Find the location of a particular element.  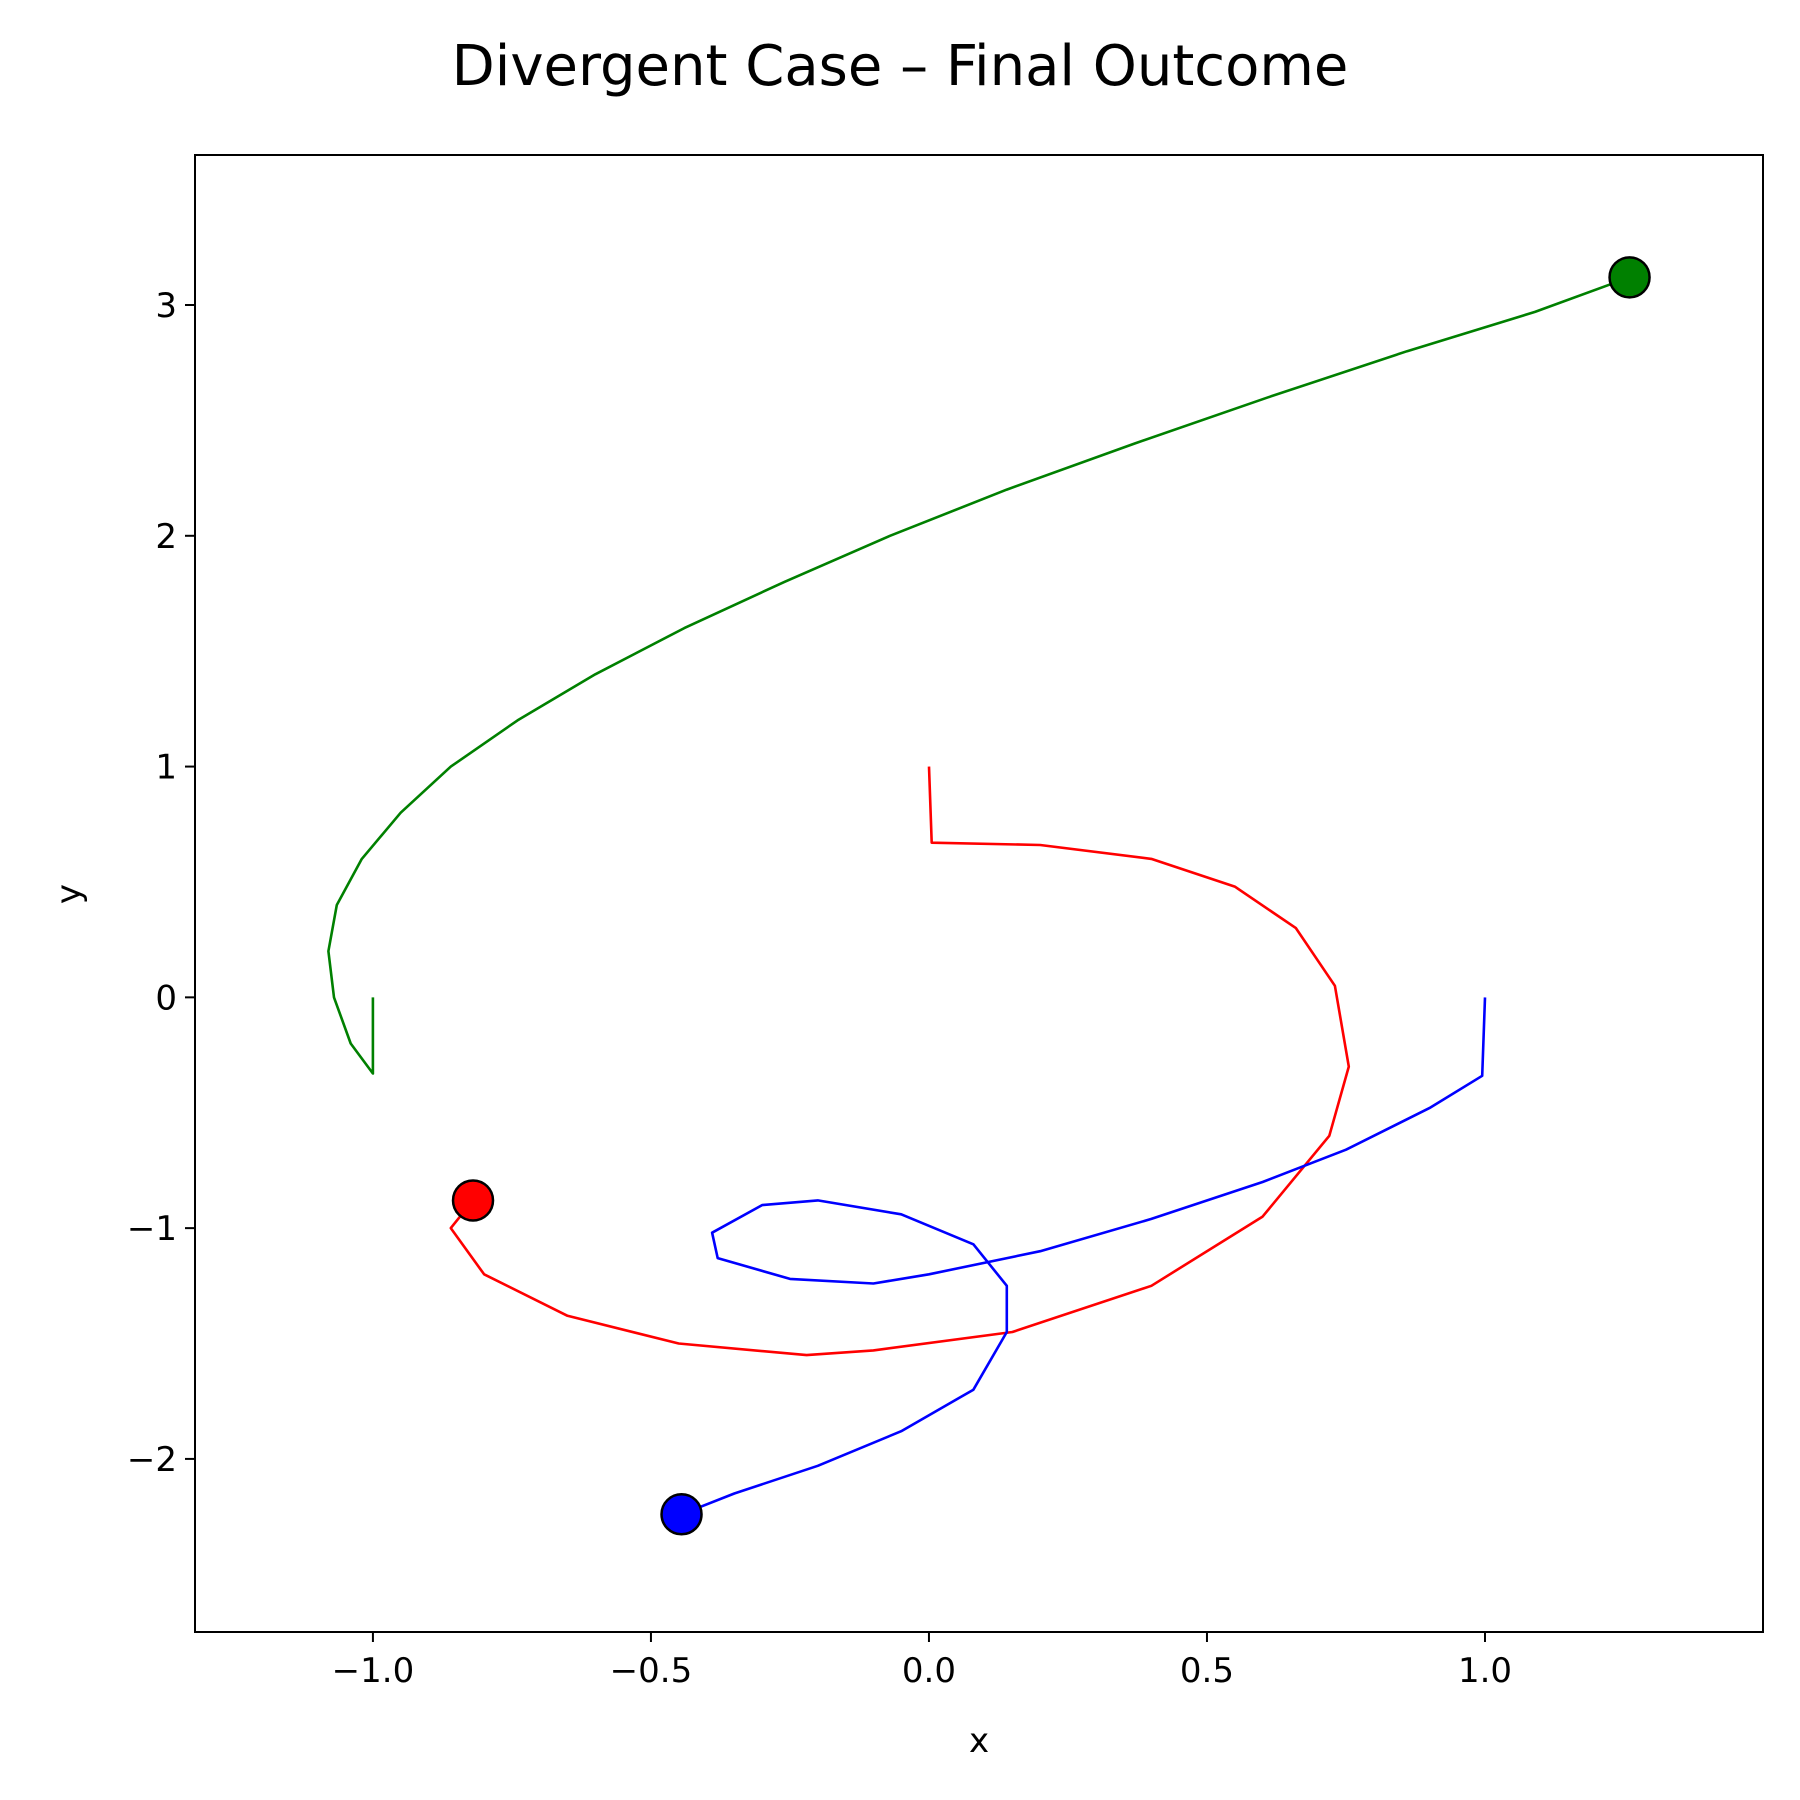

x-axis: −1.0 −0.5 0.0 0.5 1.0 is located at coordinates (922, 1661).